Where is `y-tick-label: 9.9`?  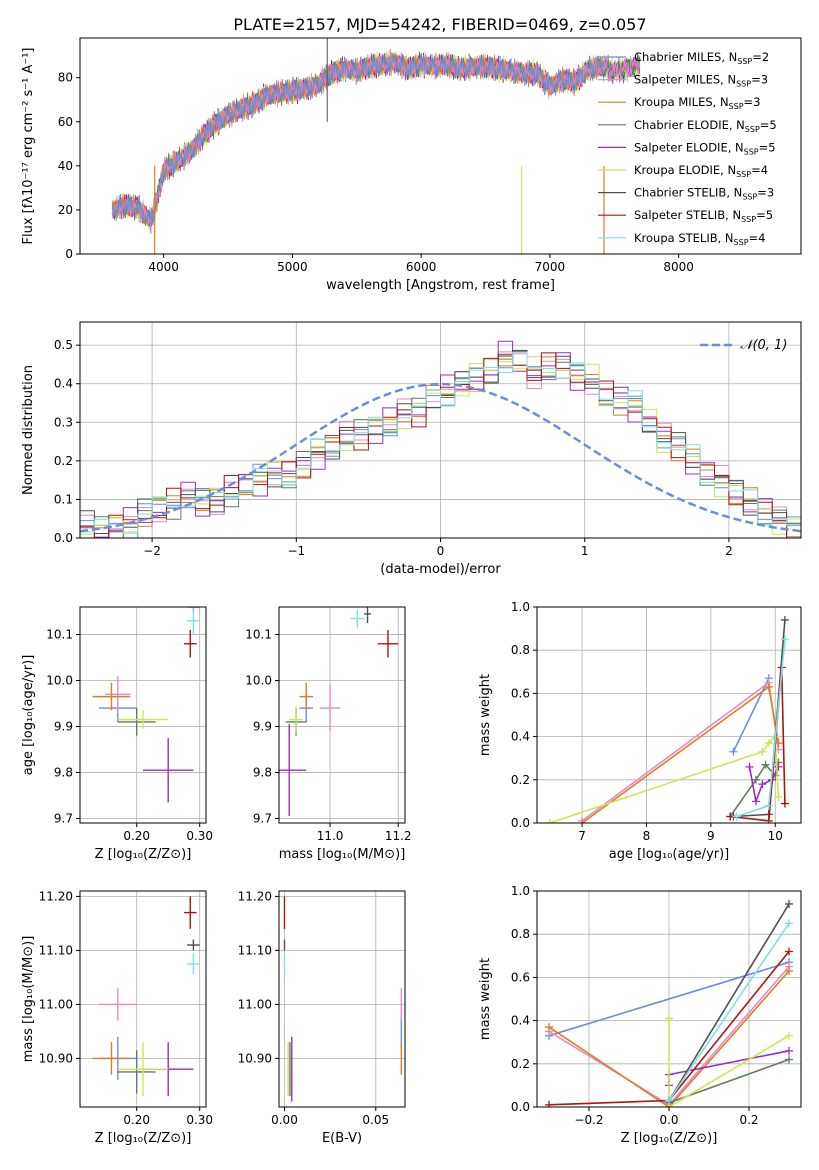
y-tick-label: 9.9 is located at coordinates (262, 726).